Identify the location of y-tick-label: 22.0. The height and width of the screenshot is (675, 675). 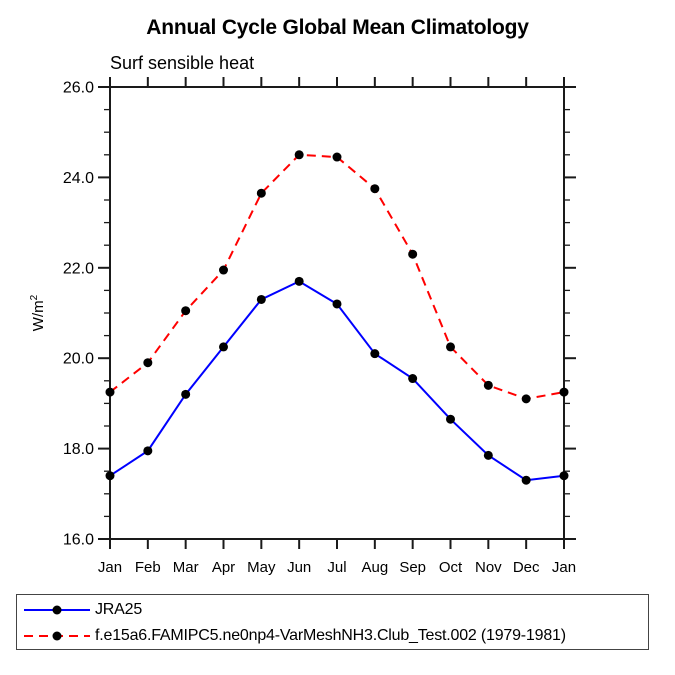
(78, 268).